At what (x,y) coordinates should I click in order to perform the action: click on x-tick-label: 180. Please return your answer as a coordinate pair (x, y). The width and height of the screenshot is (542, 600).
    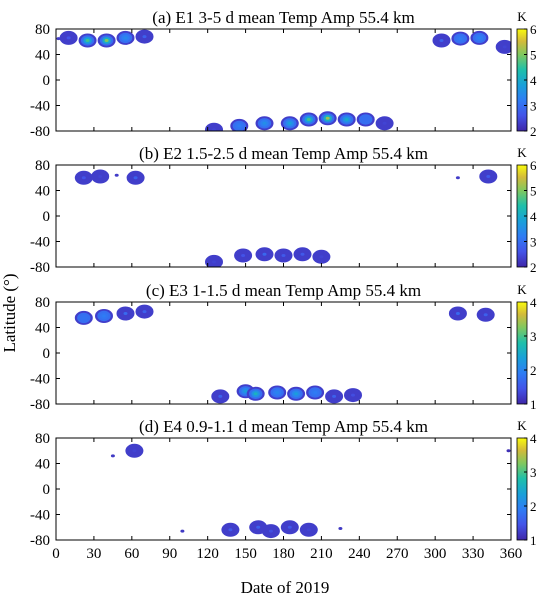
    Looking at the image, I should click on (283, 554).